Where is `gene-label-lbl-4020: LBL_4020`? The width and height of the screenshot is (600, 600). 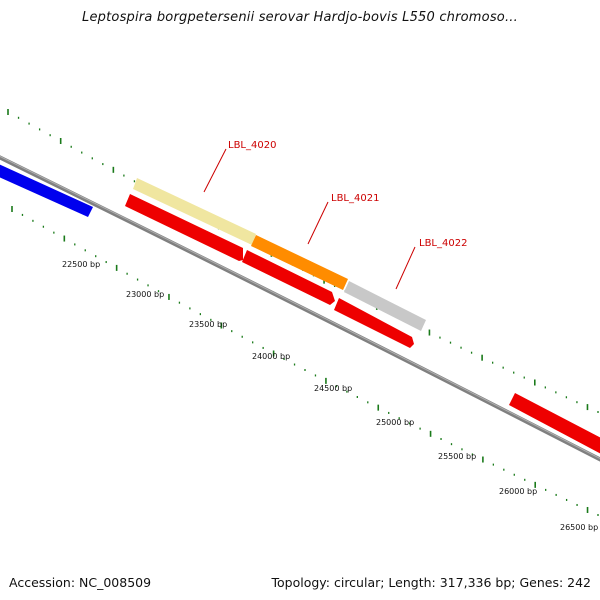
gene-label-lbl-4020: LBL_4020 is located at coordinates (252, 145).